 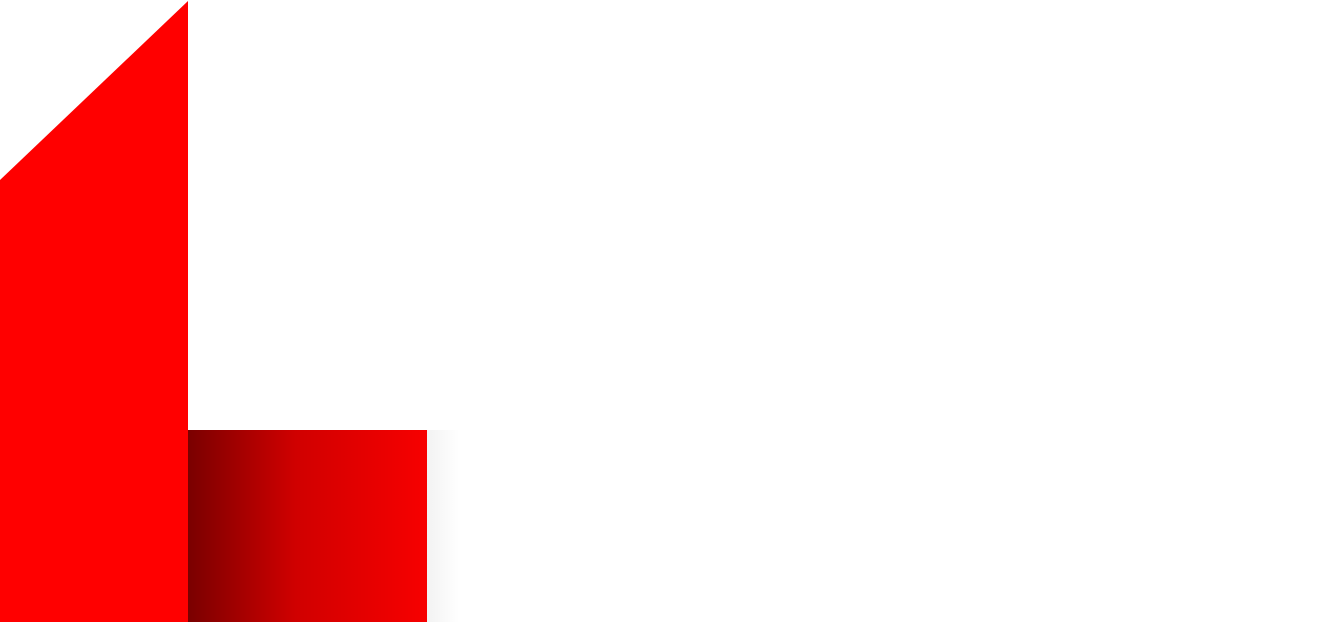 What do you see at coordinates (94, 311) in the screenshot?
I see `logo-vertical-stem` at bounding box center [94, 311].